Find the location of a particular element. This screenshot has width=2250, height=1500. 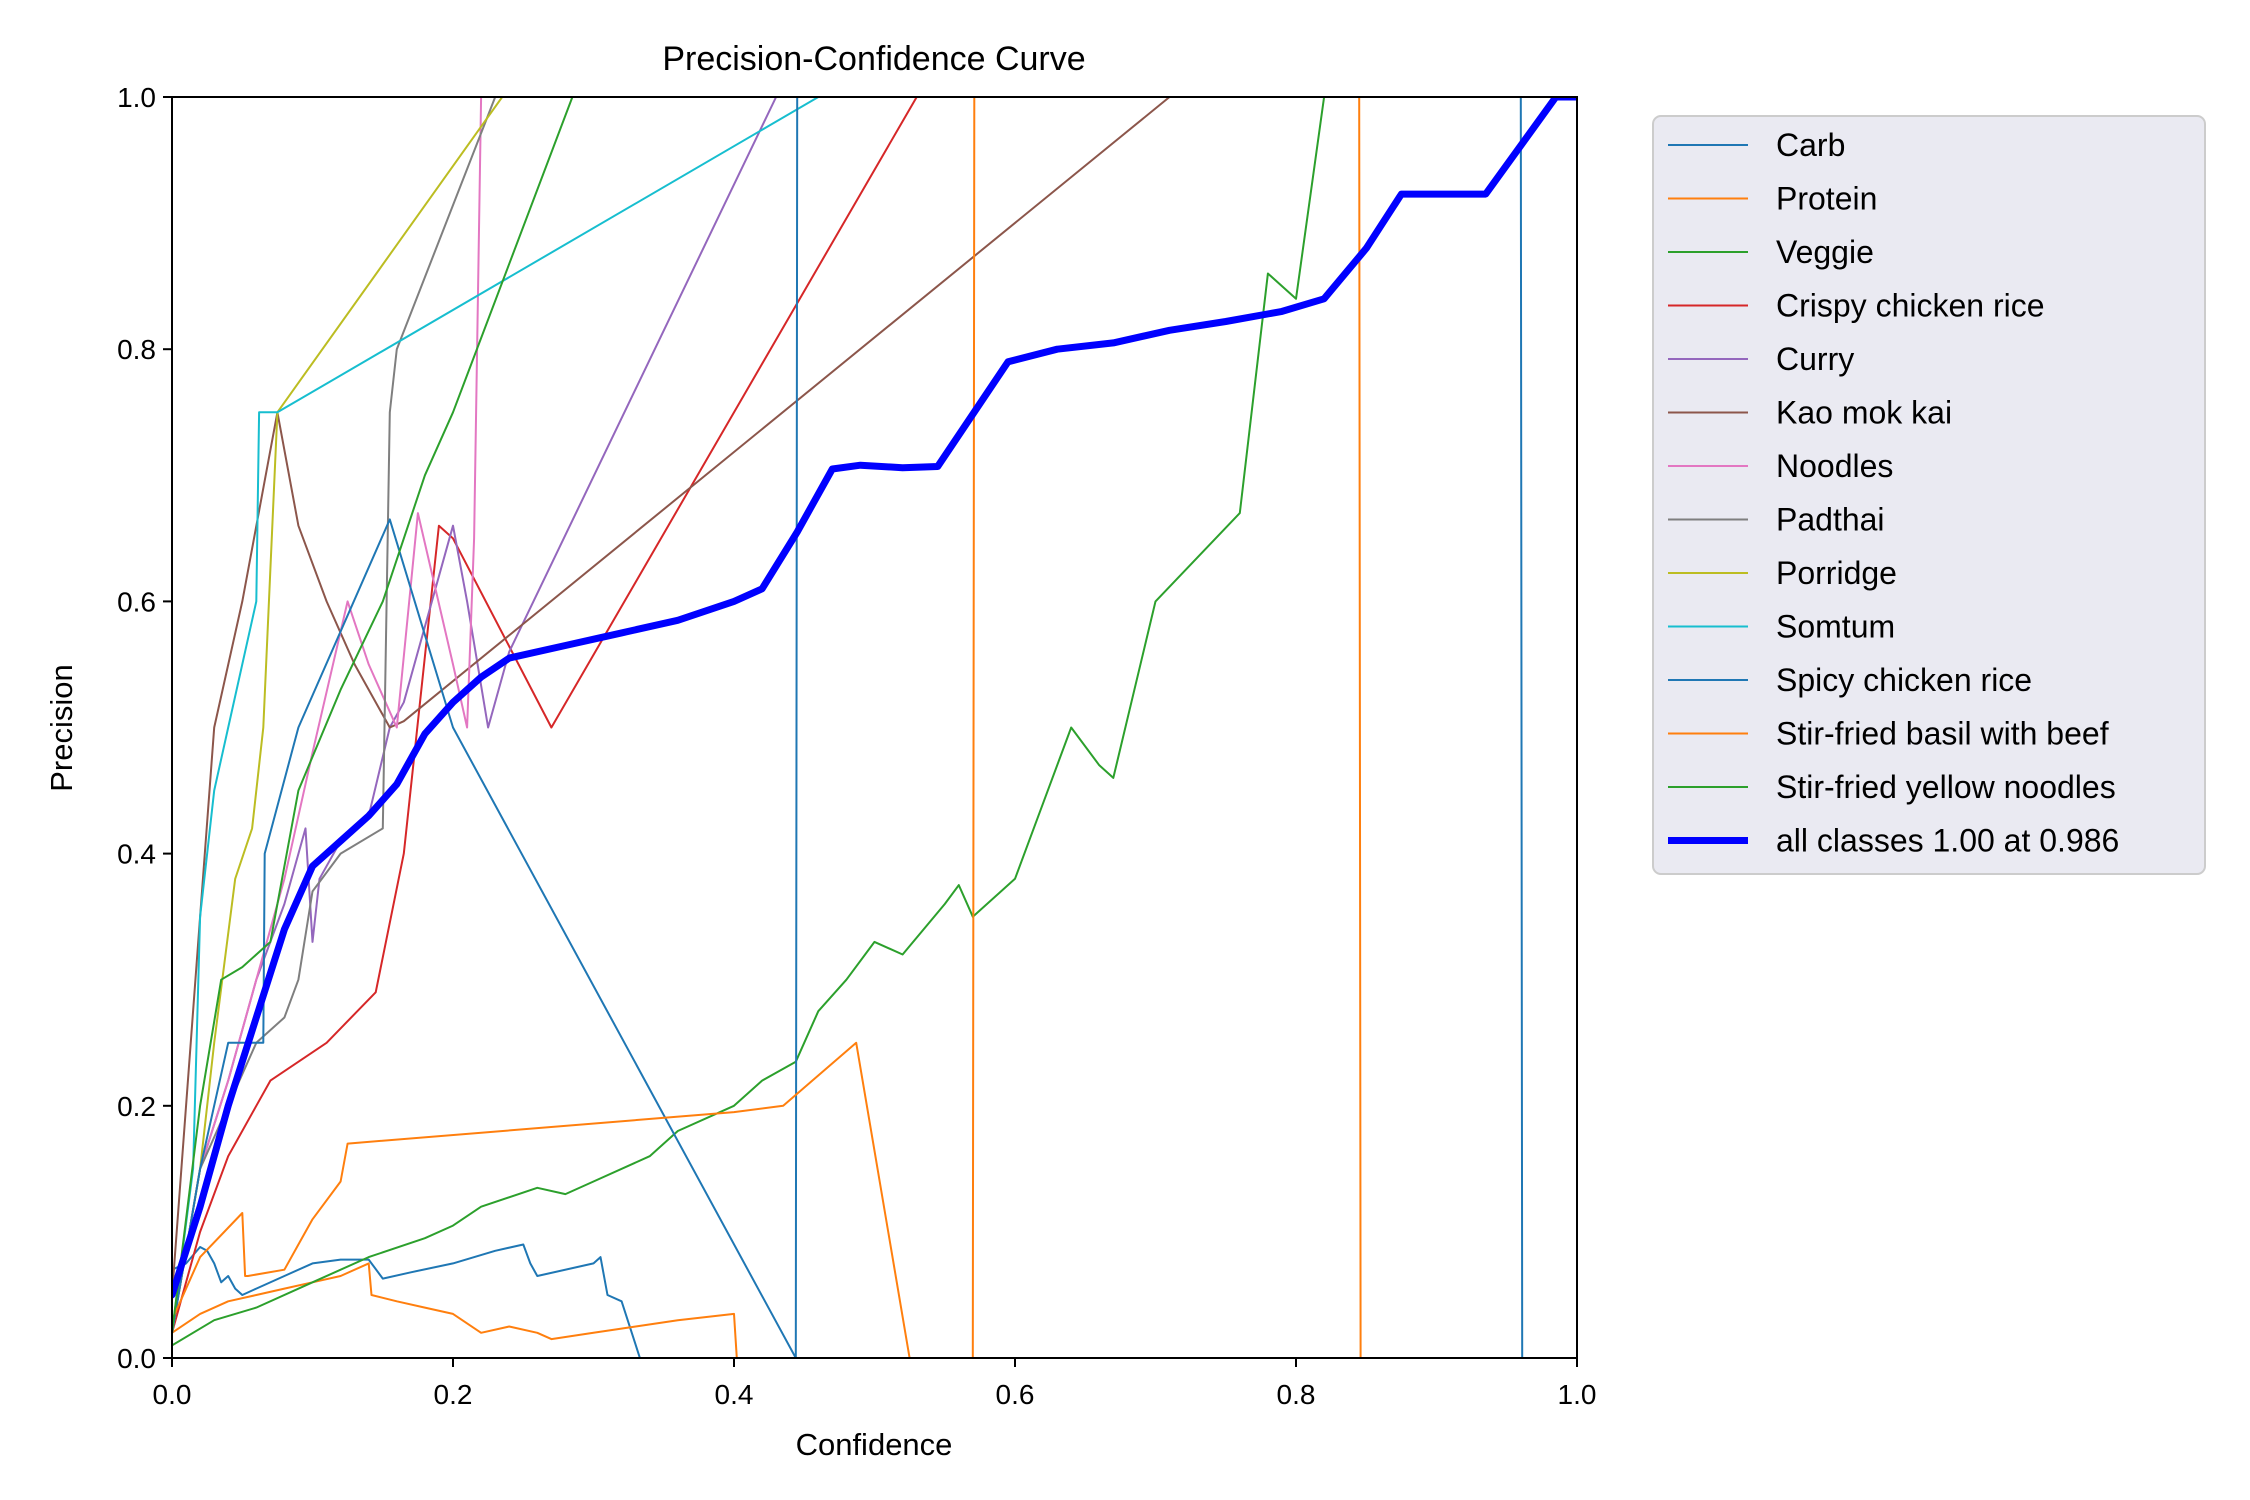

x-tick-label: 0.0 is located at coordinates (172, 1394).